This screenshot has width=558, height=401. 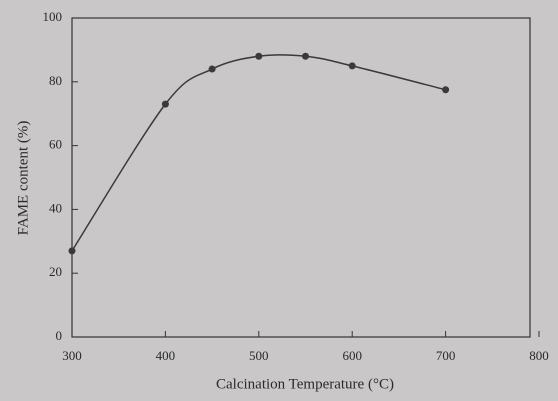 What do you see at coordinates (55, 271) in the screenshot?
I see `y-tick-label: 20` at bounding box center [55, 271].